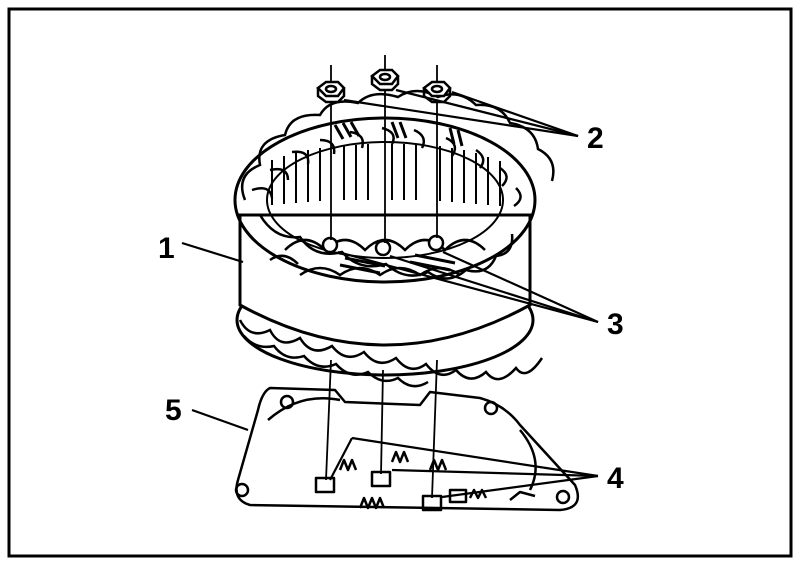 The width and height of the screenshot is (800, 565). What do you see at coordinates (595, 138) in the screenshot?
I see `callout-2-nuts: 2` at bounding box center [595, 138].